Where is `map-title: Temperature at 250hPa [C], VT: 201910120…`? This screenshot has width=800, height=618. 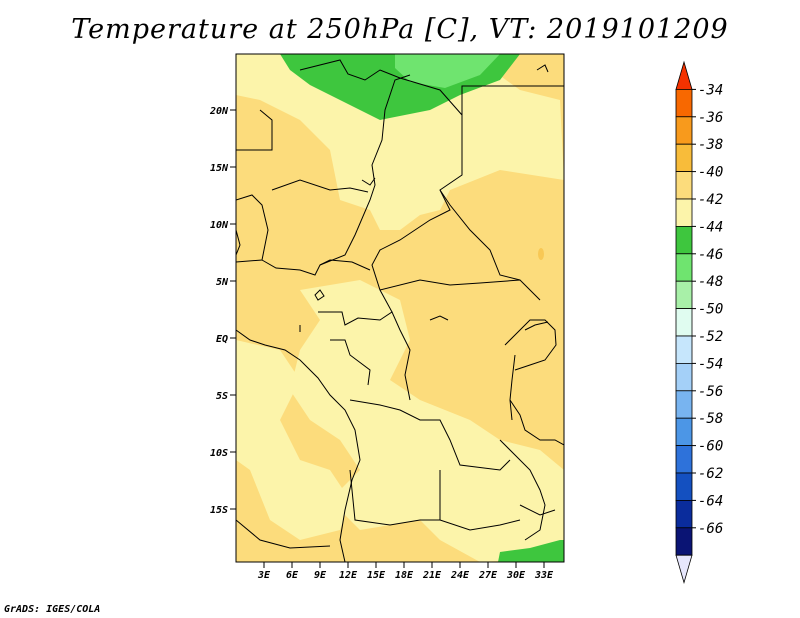
map-title: Temperature at 250hPa [C], VT: 201910120… is located at coordinates (400, 29).